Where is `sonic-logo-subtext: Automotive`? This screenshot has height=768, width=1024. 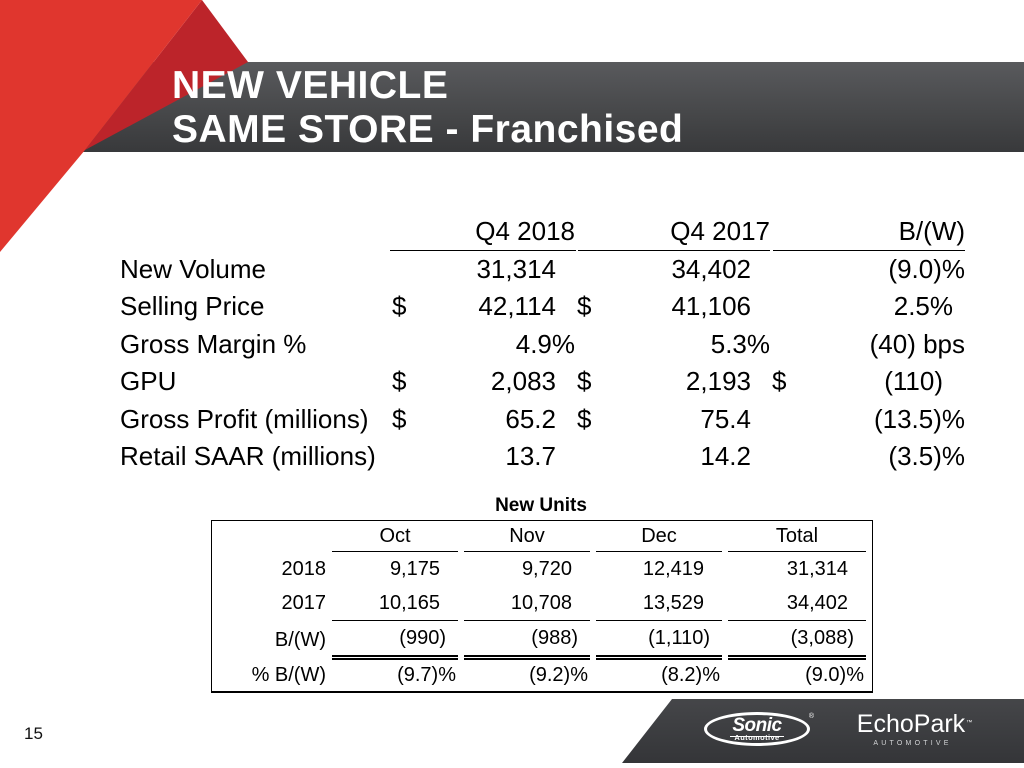 sonic-logo-subtext: Automotive is located at coordinates (757, 737).